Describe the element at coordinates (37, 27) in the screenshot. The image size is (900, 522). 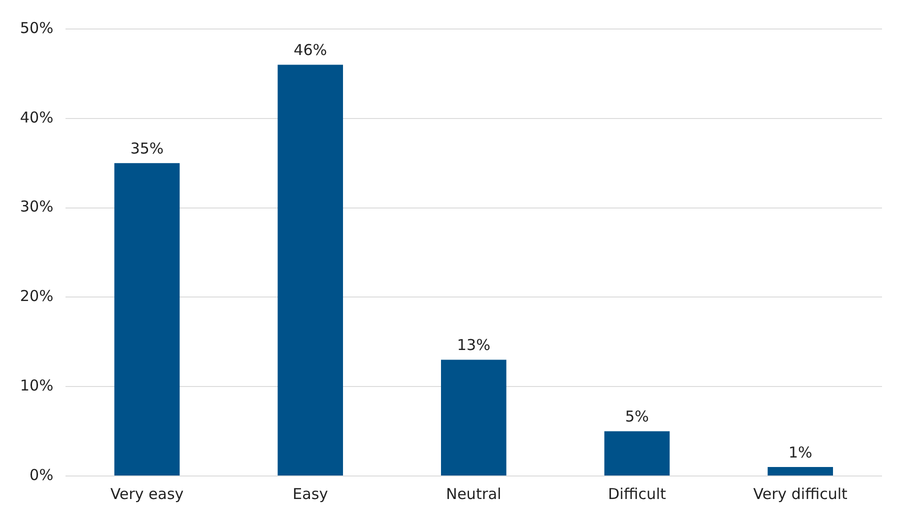
I see `y-tick-label: 50%` at that location.